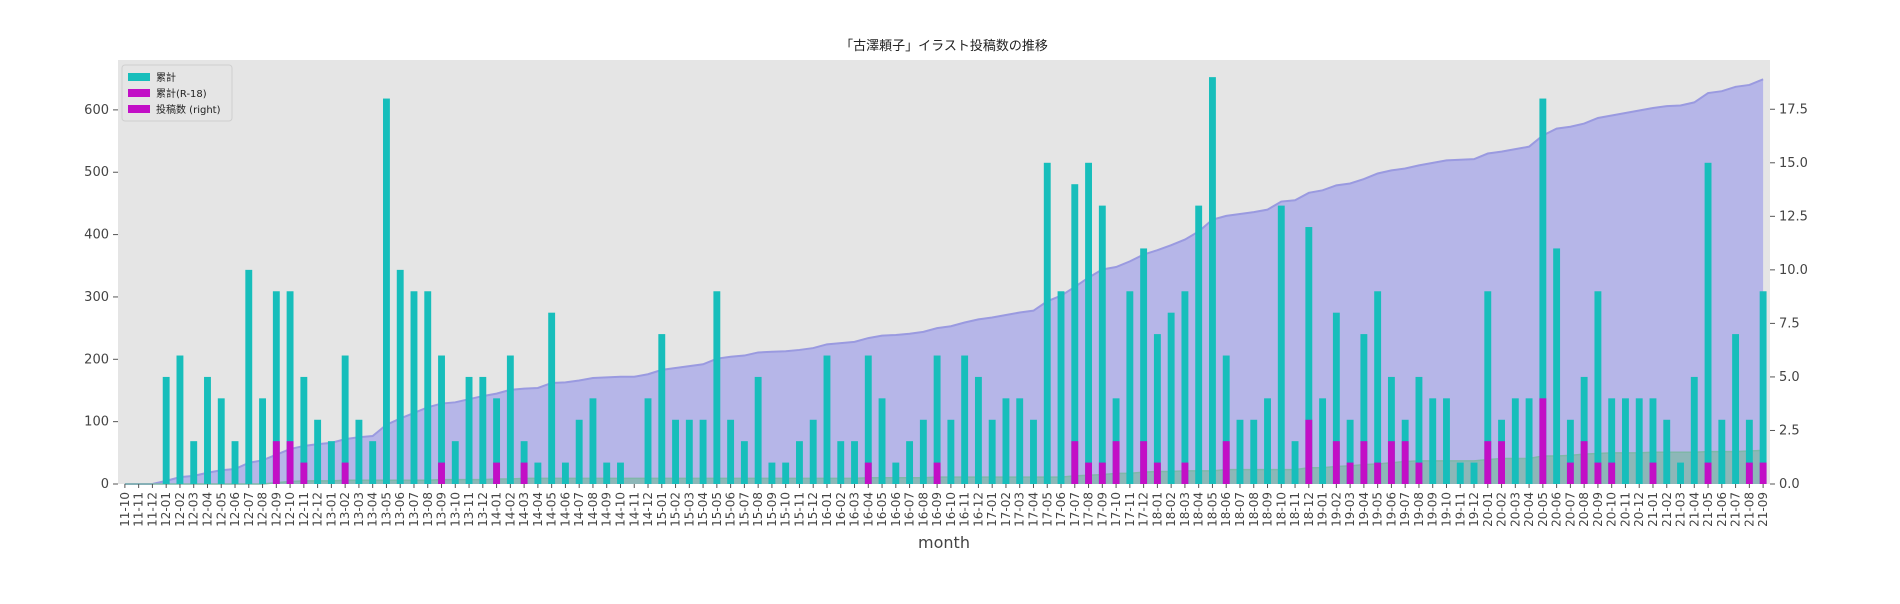 The width and height of the screenshot is (1900, 604). I want to click on x-tick-label: 14-05, so click(552, 509).